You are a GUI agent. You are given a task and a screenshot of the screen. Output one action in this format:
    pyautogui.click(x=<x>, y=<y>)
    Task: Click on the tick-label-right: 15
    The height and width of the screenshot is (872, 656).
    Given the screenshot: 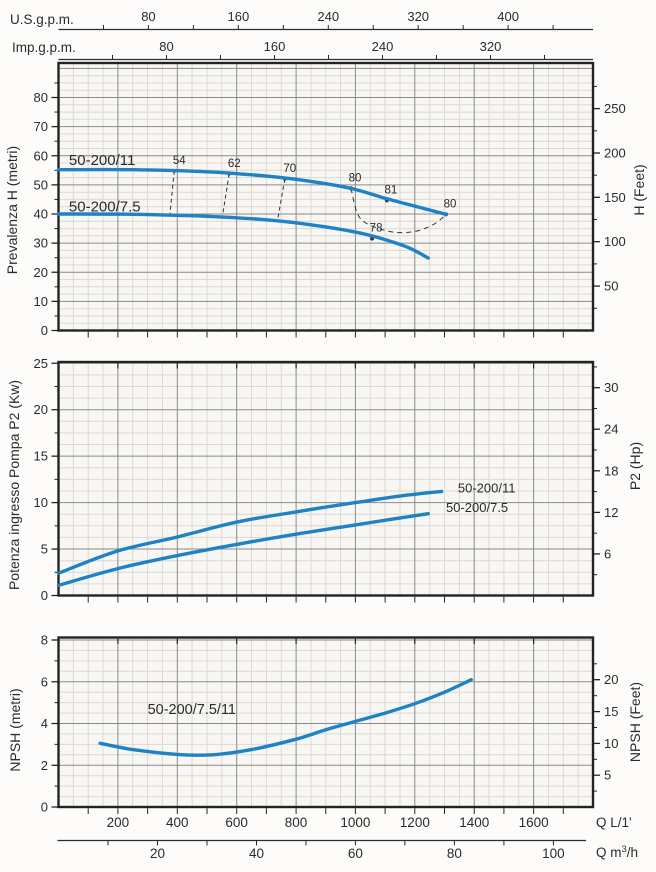 What is the action you would take?
    pyautogui.click(x=611, y=711)
    